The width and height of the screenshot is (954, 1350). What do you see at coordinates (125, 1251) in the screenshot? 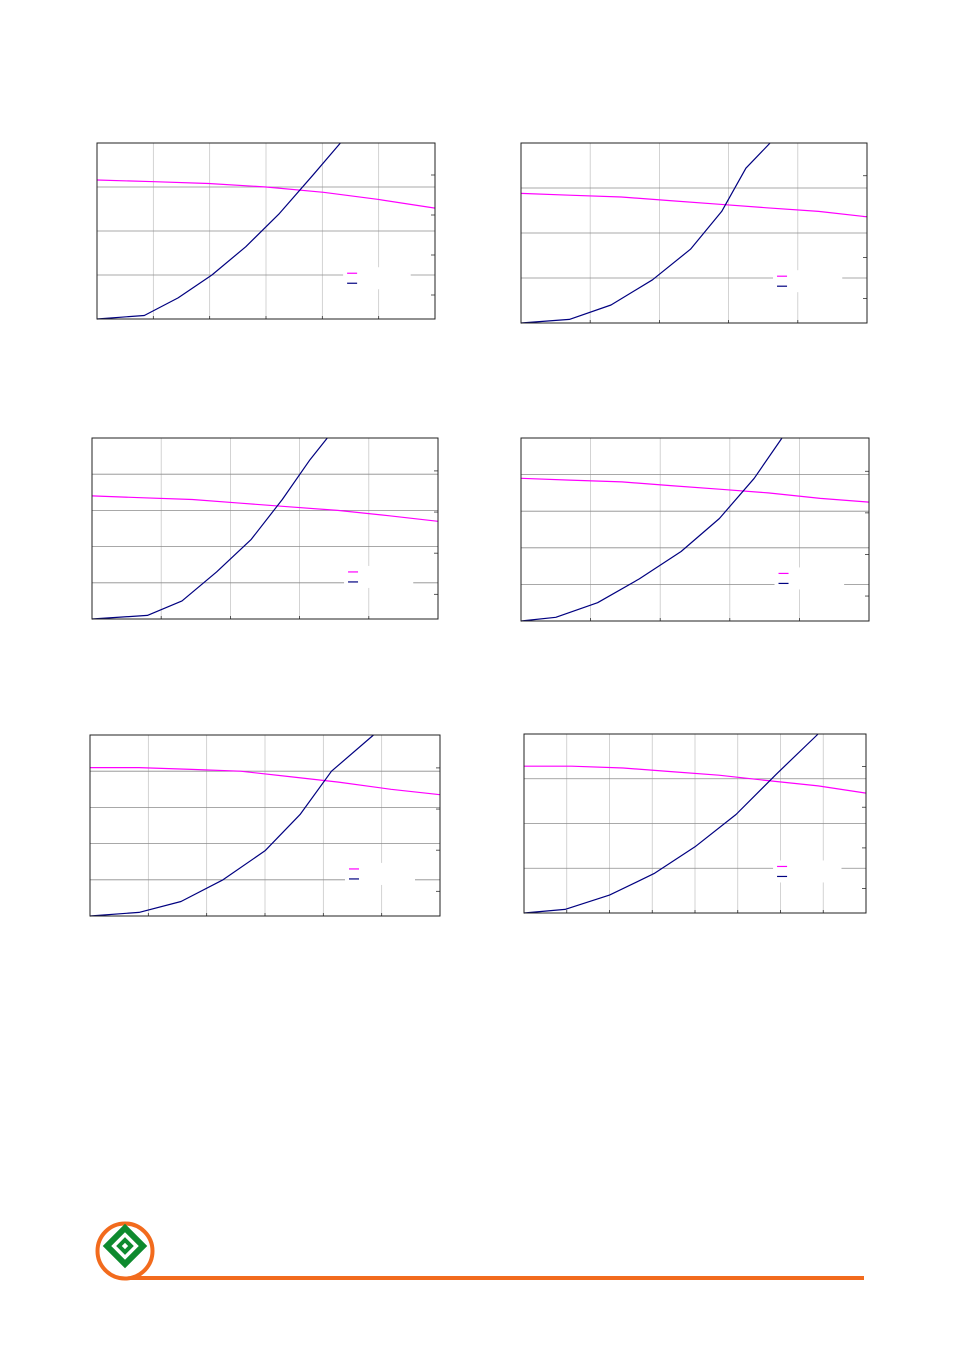
I see `diamond-heart-logo-icon` at bounding box center [125, 1251].